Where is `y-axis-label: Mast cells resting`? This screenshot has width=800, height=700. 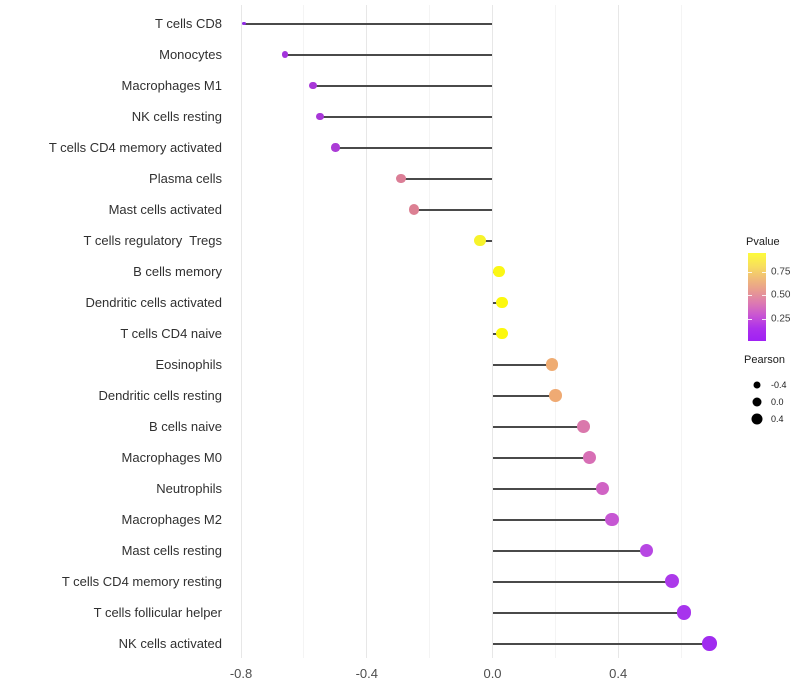
y-axis-label: Mast cells resting is located at coordinates (171, 550).